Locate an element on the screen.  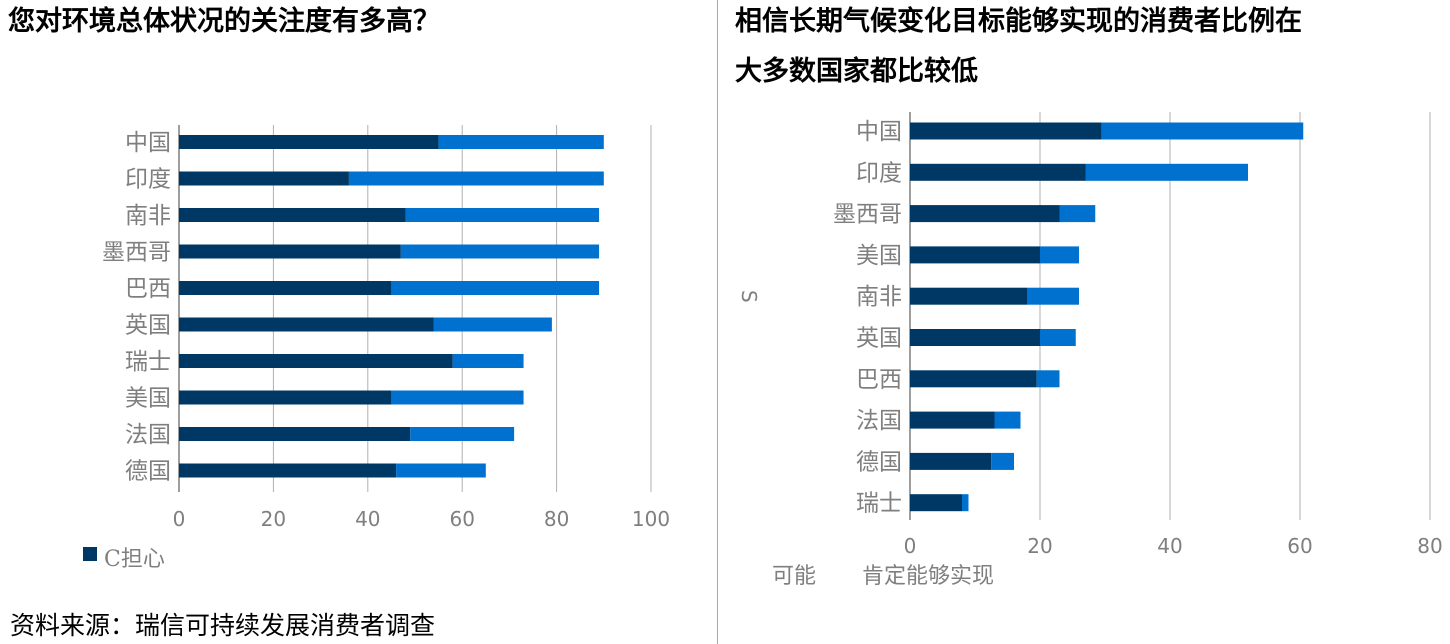
left-legend-swatch is located at coordinates (90, 554).